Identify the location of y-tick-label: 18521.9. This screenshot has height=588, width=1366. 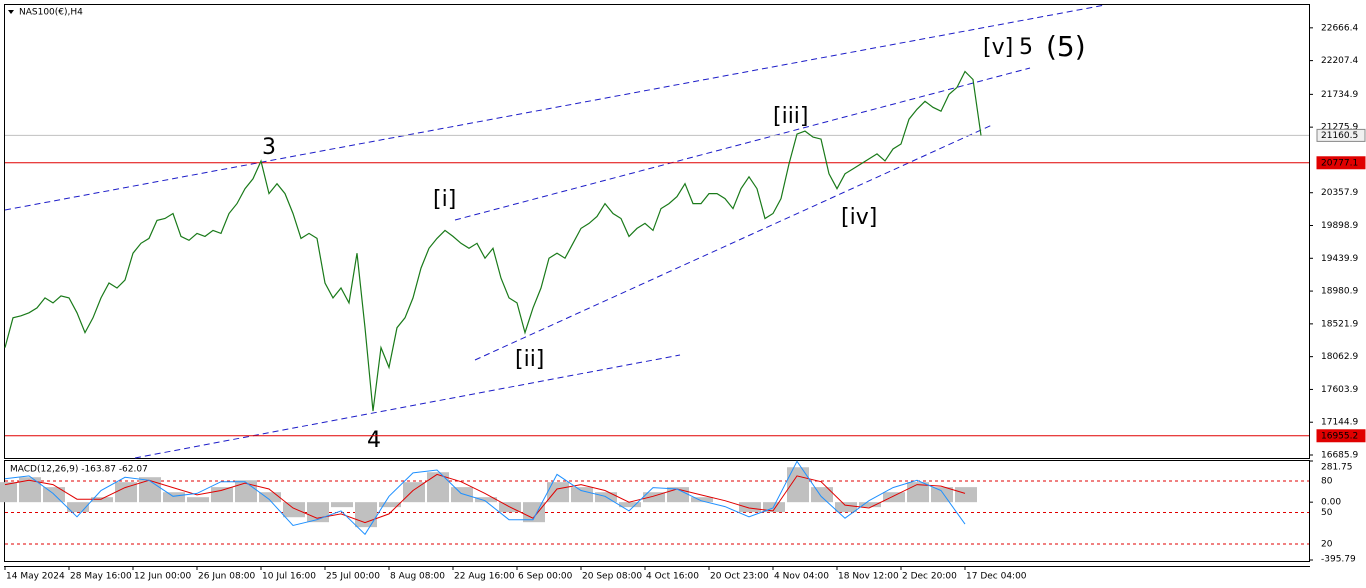
(1339, 324).